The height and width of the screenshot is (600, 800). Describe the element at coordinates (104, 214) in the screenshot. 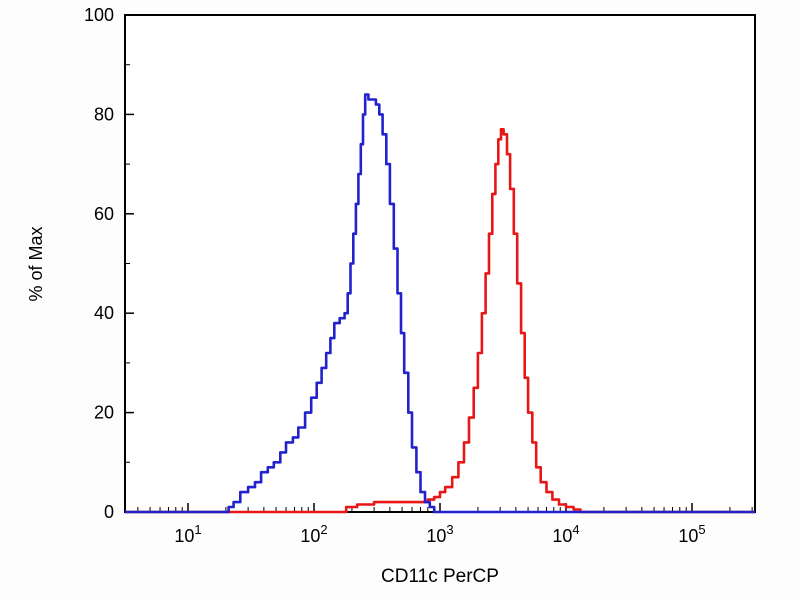

I see `y-tick-label: 60` at that location.